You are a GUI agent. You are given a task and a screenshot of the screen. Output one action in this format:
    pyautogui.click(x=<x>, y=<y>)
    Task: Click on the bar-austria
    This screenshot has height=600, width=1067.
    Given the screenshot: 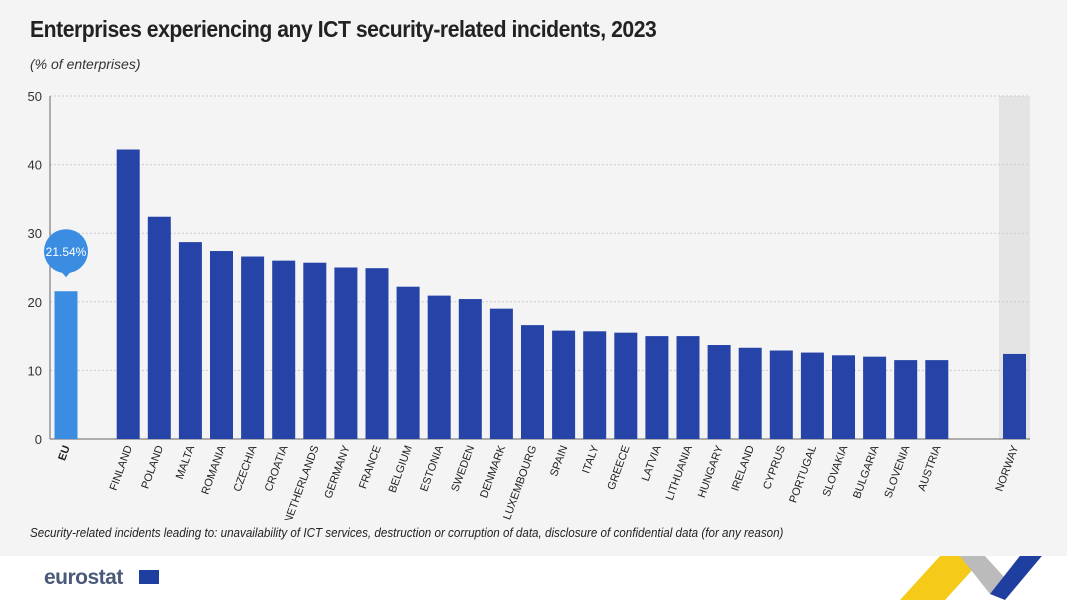 What is the action you would take?
    pyautogui.click(x=937, y=399)
    